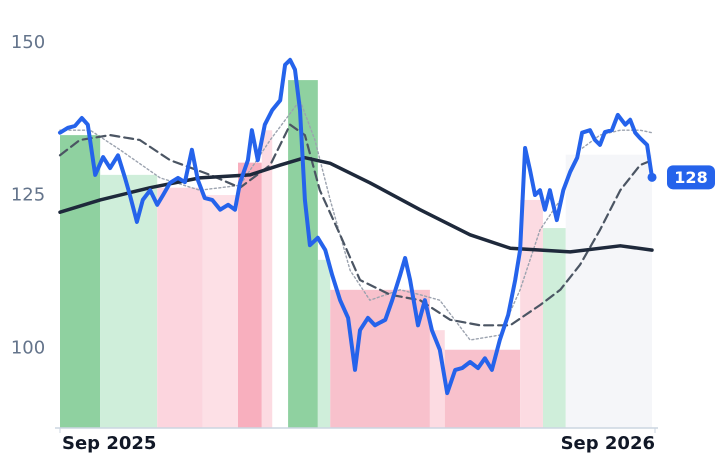 The image size is (718, 464). Describe the element at coordinates (28, 42) in the screenshot. I see `y-tick-label: 150` at that location.